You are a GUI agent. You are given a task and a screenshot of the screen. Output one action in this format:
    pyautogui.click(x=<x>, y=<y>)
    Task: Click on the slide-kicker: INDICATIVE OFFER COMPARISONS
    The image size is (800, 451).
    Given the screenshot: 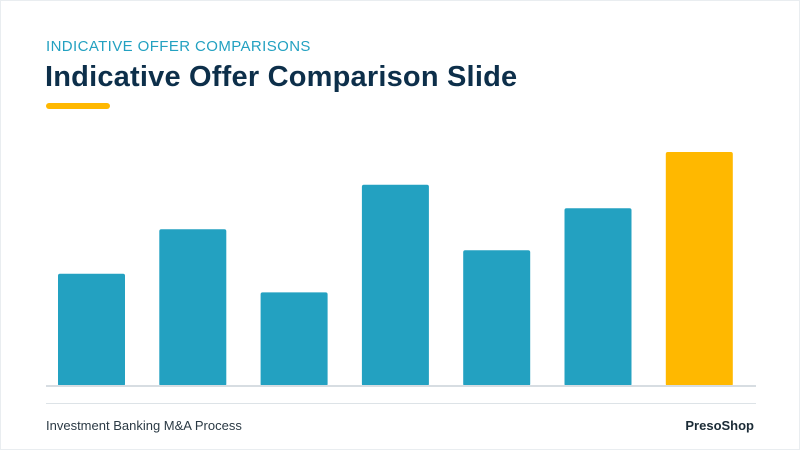 What is the action you would take?
    pyautogui.click(x=178, y=46)
    